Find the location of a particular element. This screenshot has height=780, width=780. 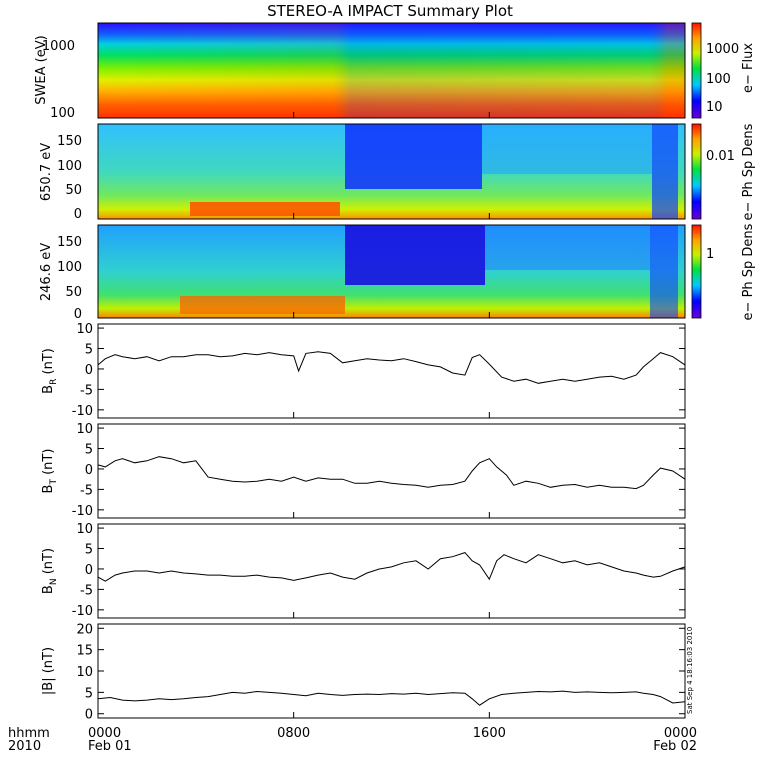

swea-ytick-100: 100 is located at coordinates (62, 113).